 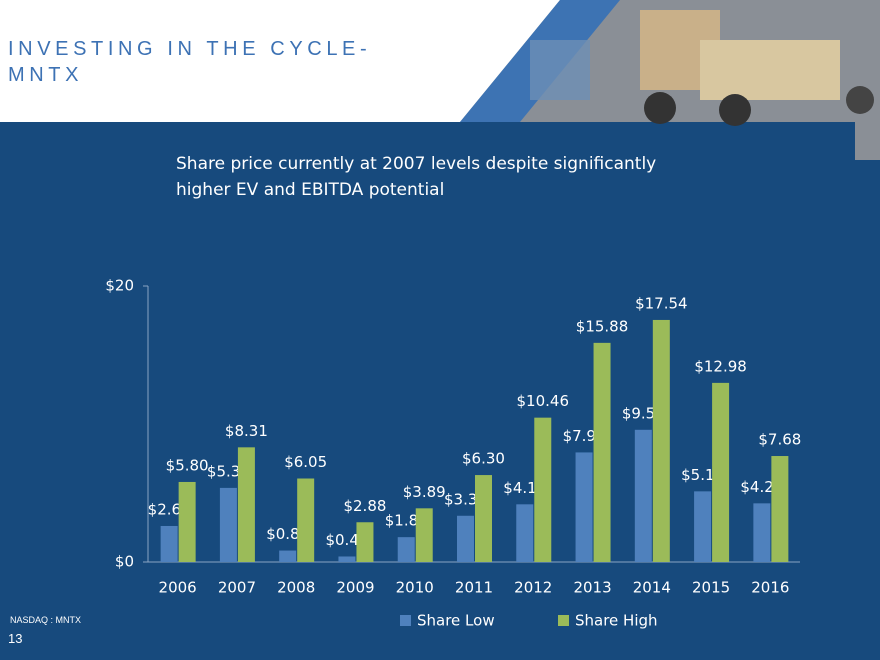 What do you see at coordinates (187, 465) in the screenshot?
I see `value-label: $5.80` at bounding box center [187, 465].